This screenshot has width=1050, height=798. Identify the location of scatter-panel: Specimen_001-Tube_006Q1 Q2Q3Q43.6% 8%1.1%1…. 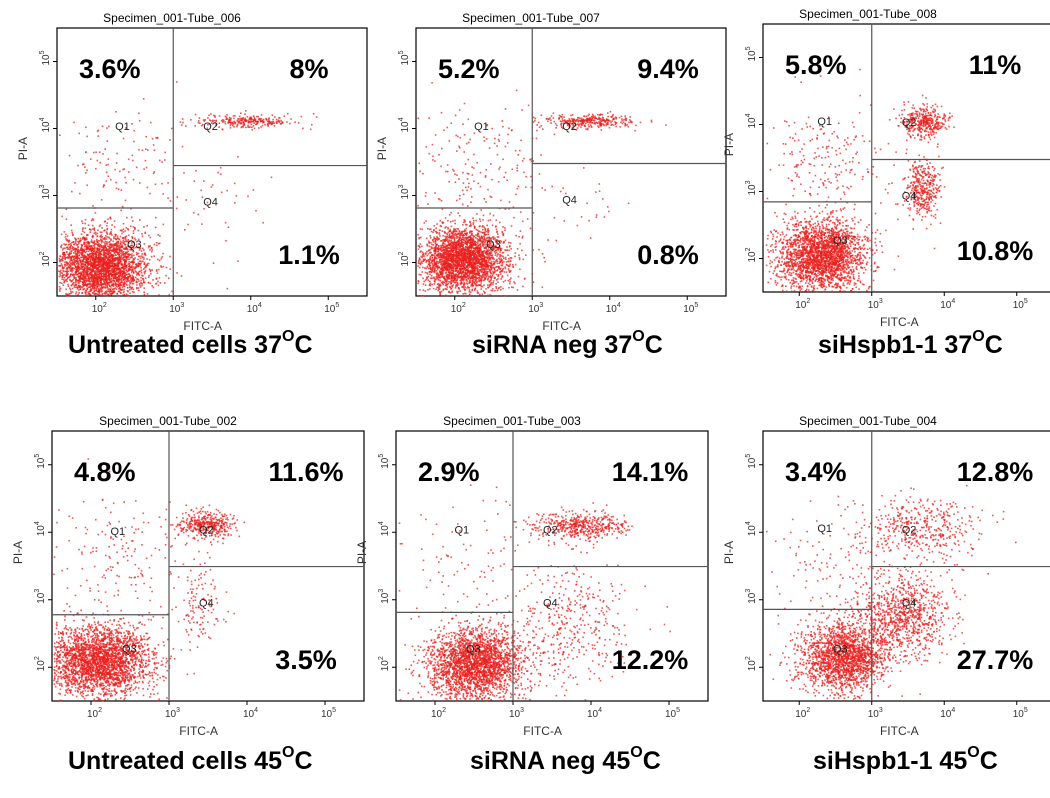
(191, 172).